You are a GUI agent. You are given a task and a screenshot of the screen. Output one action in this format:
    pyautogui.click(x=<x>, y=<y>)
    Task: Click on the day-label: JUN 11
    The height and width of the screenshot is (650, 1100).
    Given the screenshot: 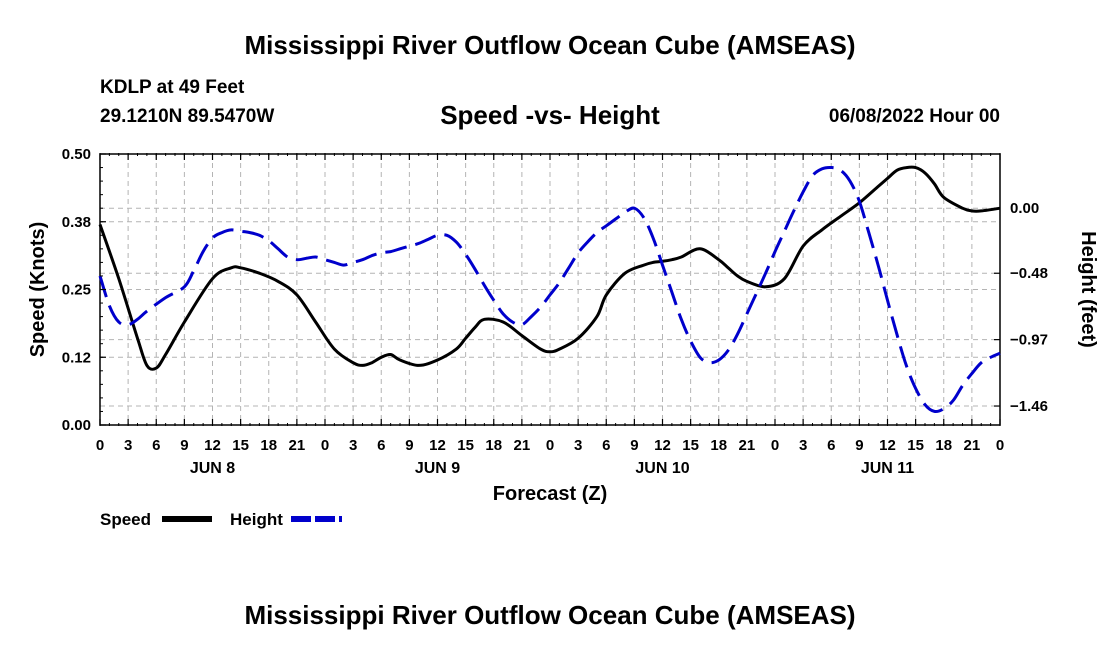 What is the action you would take?
    pyautogui.click(x=887, y=468)
    